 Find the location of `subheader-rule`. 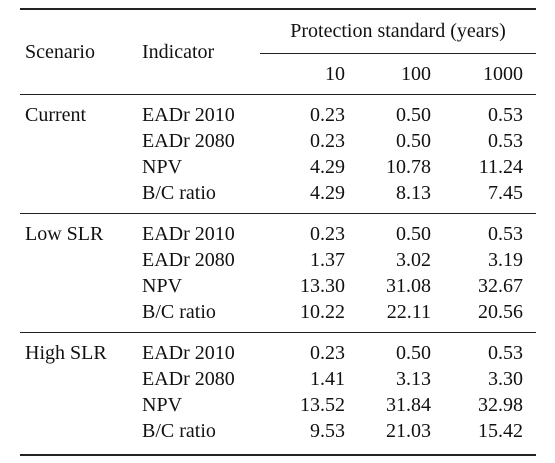

subheader-rule is located at coordinates (398, 53).